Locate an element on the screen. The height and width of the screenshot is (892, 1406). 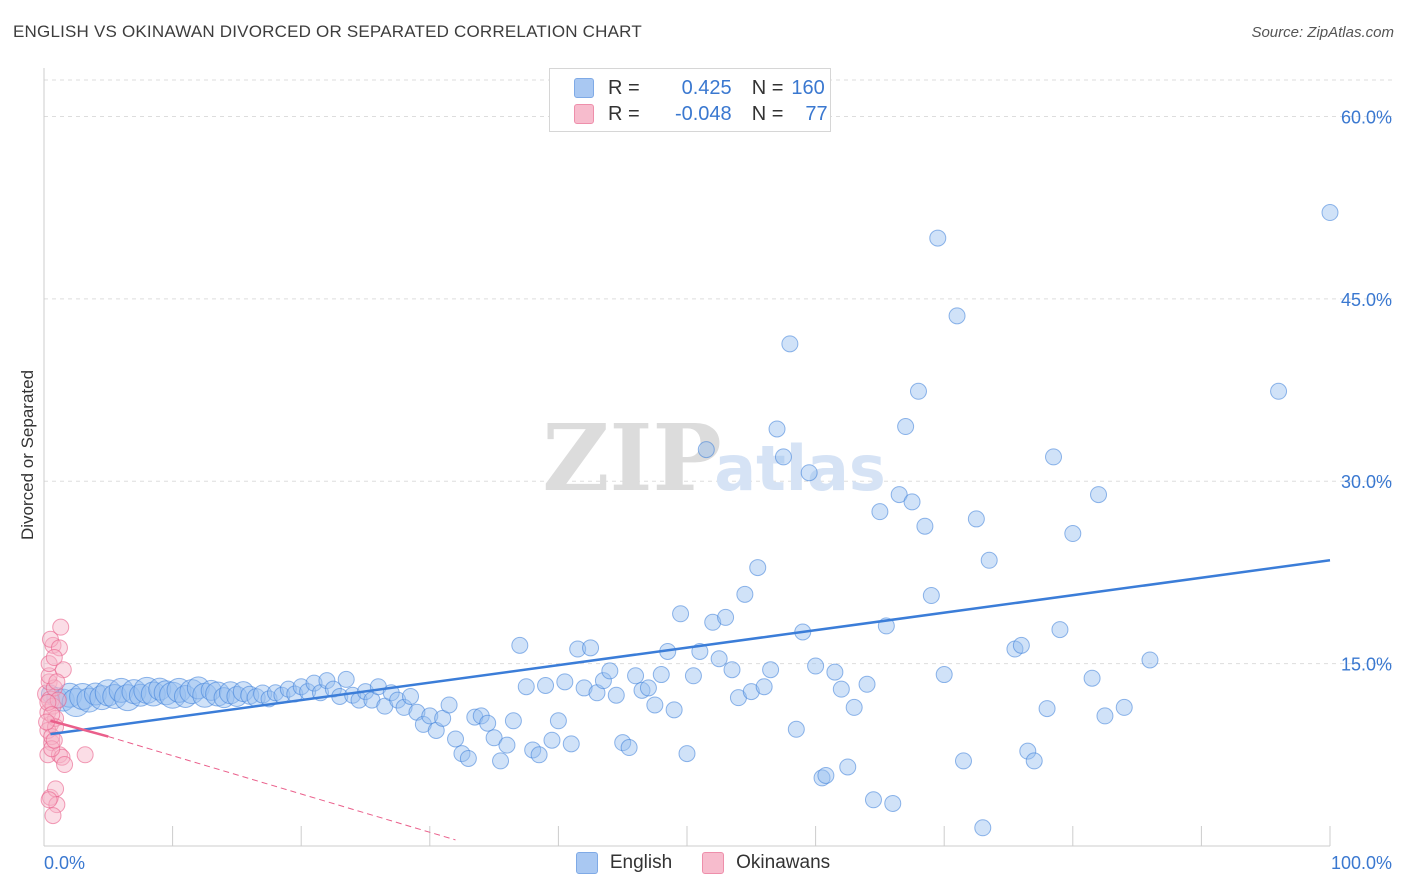
legend-item-english: English is located at coordinates (623, 863).